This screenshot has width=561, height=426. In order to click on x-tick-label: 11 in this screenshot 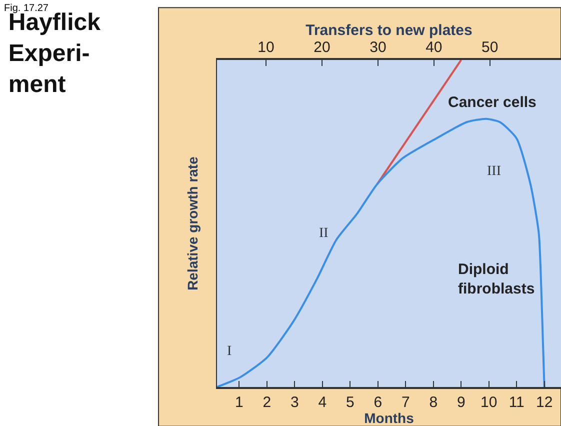, I will do `click(516, 402)`.